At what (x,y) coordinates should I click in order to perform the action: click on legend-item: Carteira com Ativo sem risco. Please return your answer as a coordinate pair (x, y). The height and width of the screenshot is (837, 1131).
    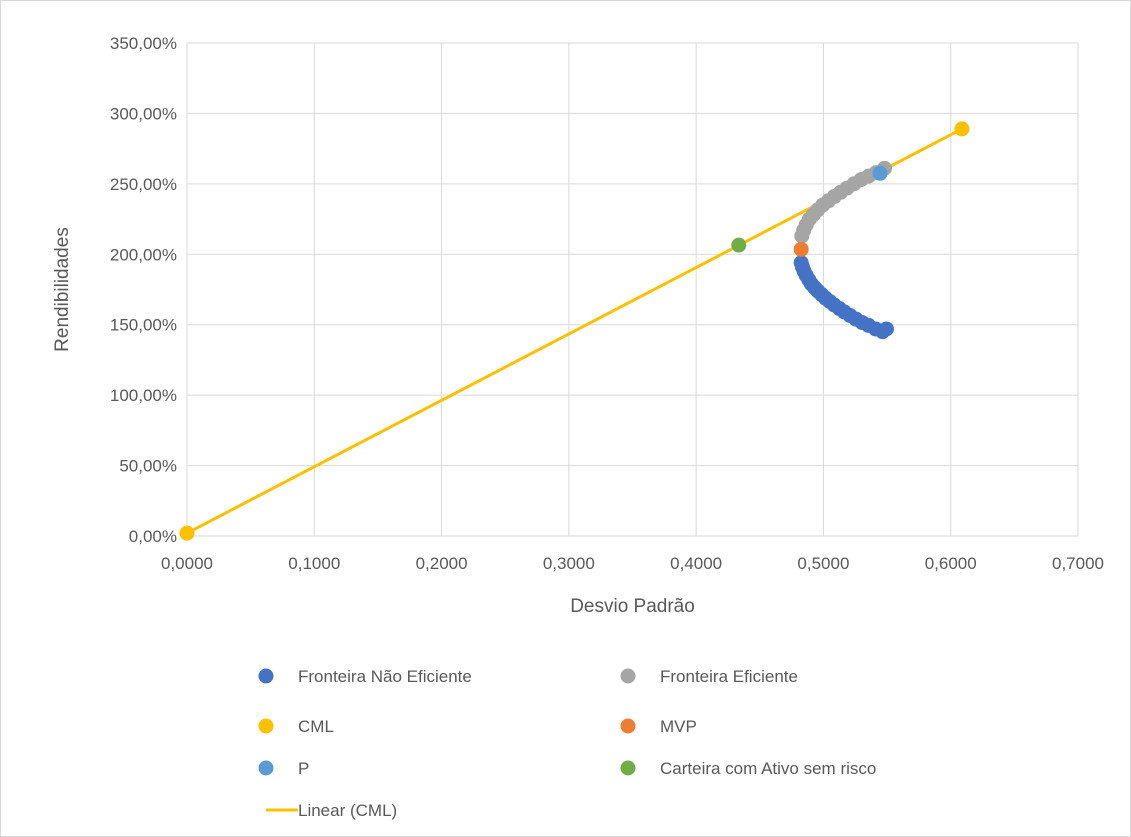
    Looking at the image, I should click on (748, 768).